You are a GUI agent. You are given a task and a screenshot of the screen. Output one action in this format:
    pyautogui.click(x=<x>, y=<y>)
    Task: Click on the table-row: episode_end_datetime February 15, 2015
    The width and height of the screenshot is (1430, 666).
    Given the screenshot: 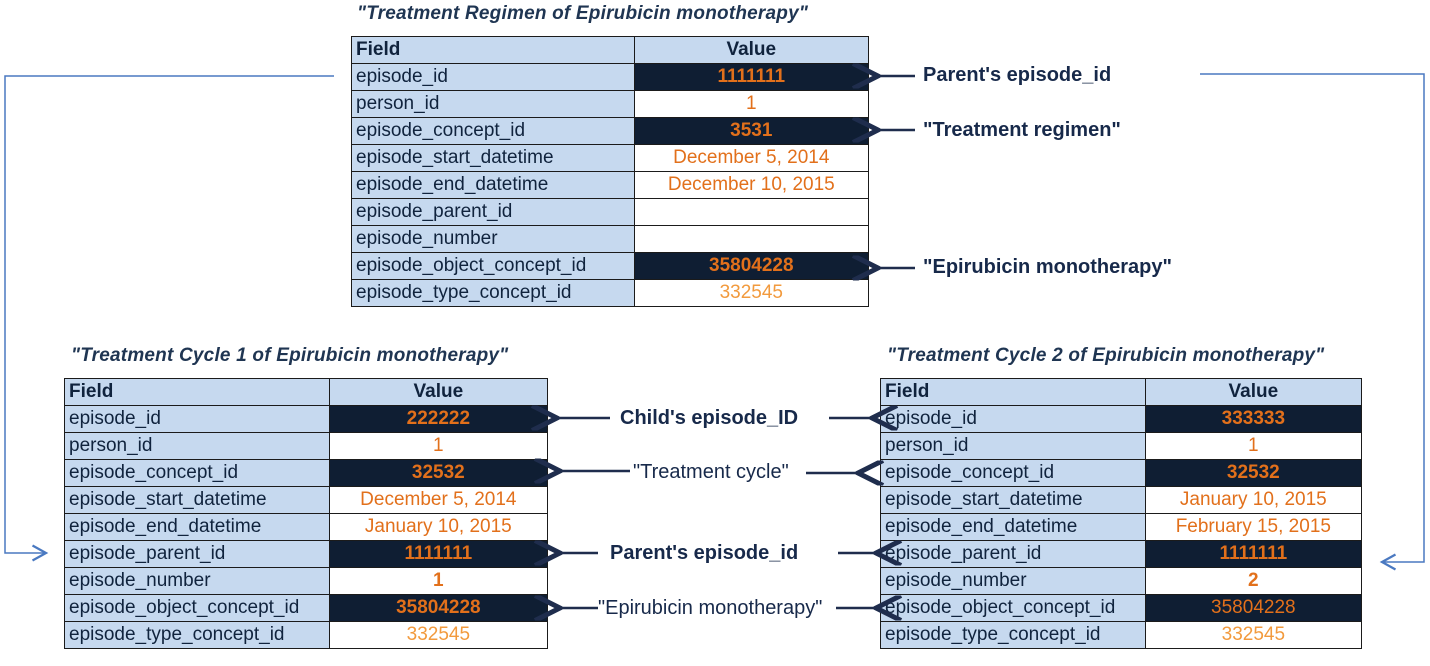 What is the action you would take?
    pyautogui.click(x=1121, y=527)
    